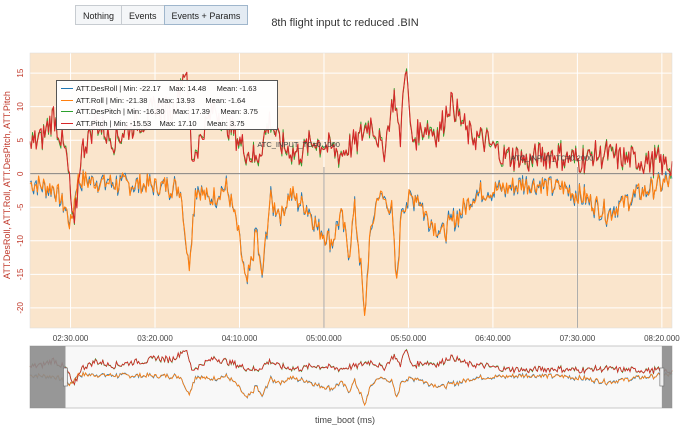  Describe the element at coordinates (351, 367) in the screenshot. I see `range-line-pitch` at that location.